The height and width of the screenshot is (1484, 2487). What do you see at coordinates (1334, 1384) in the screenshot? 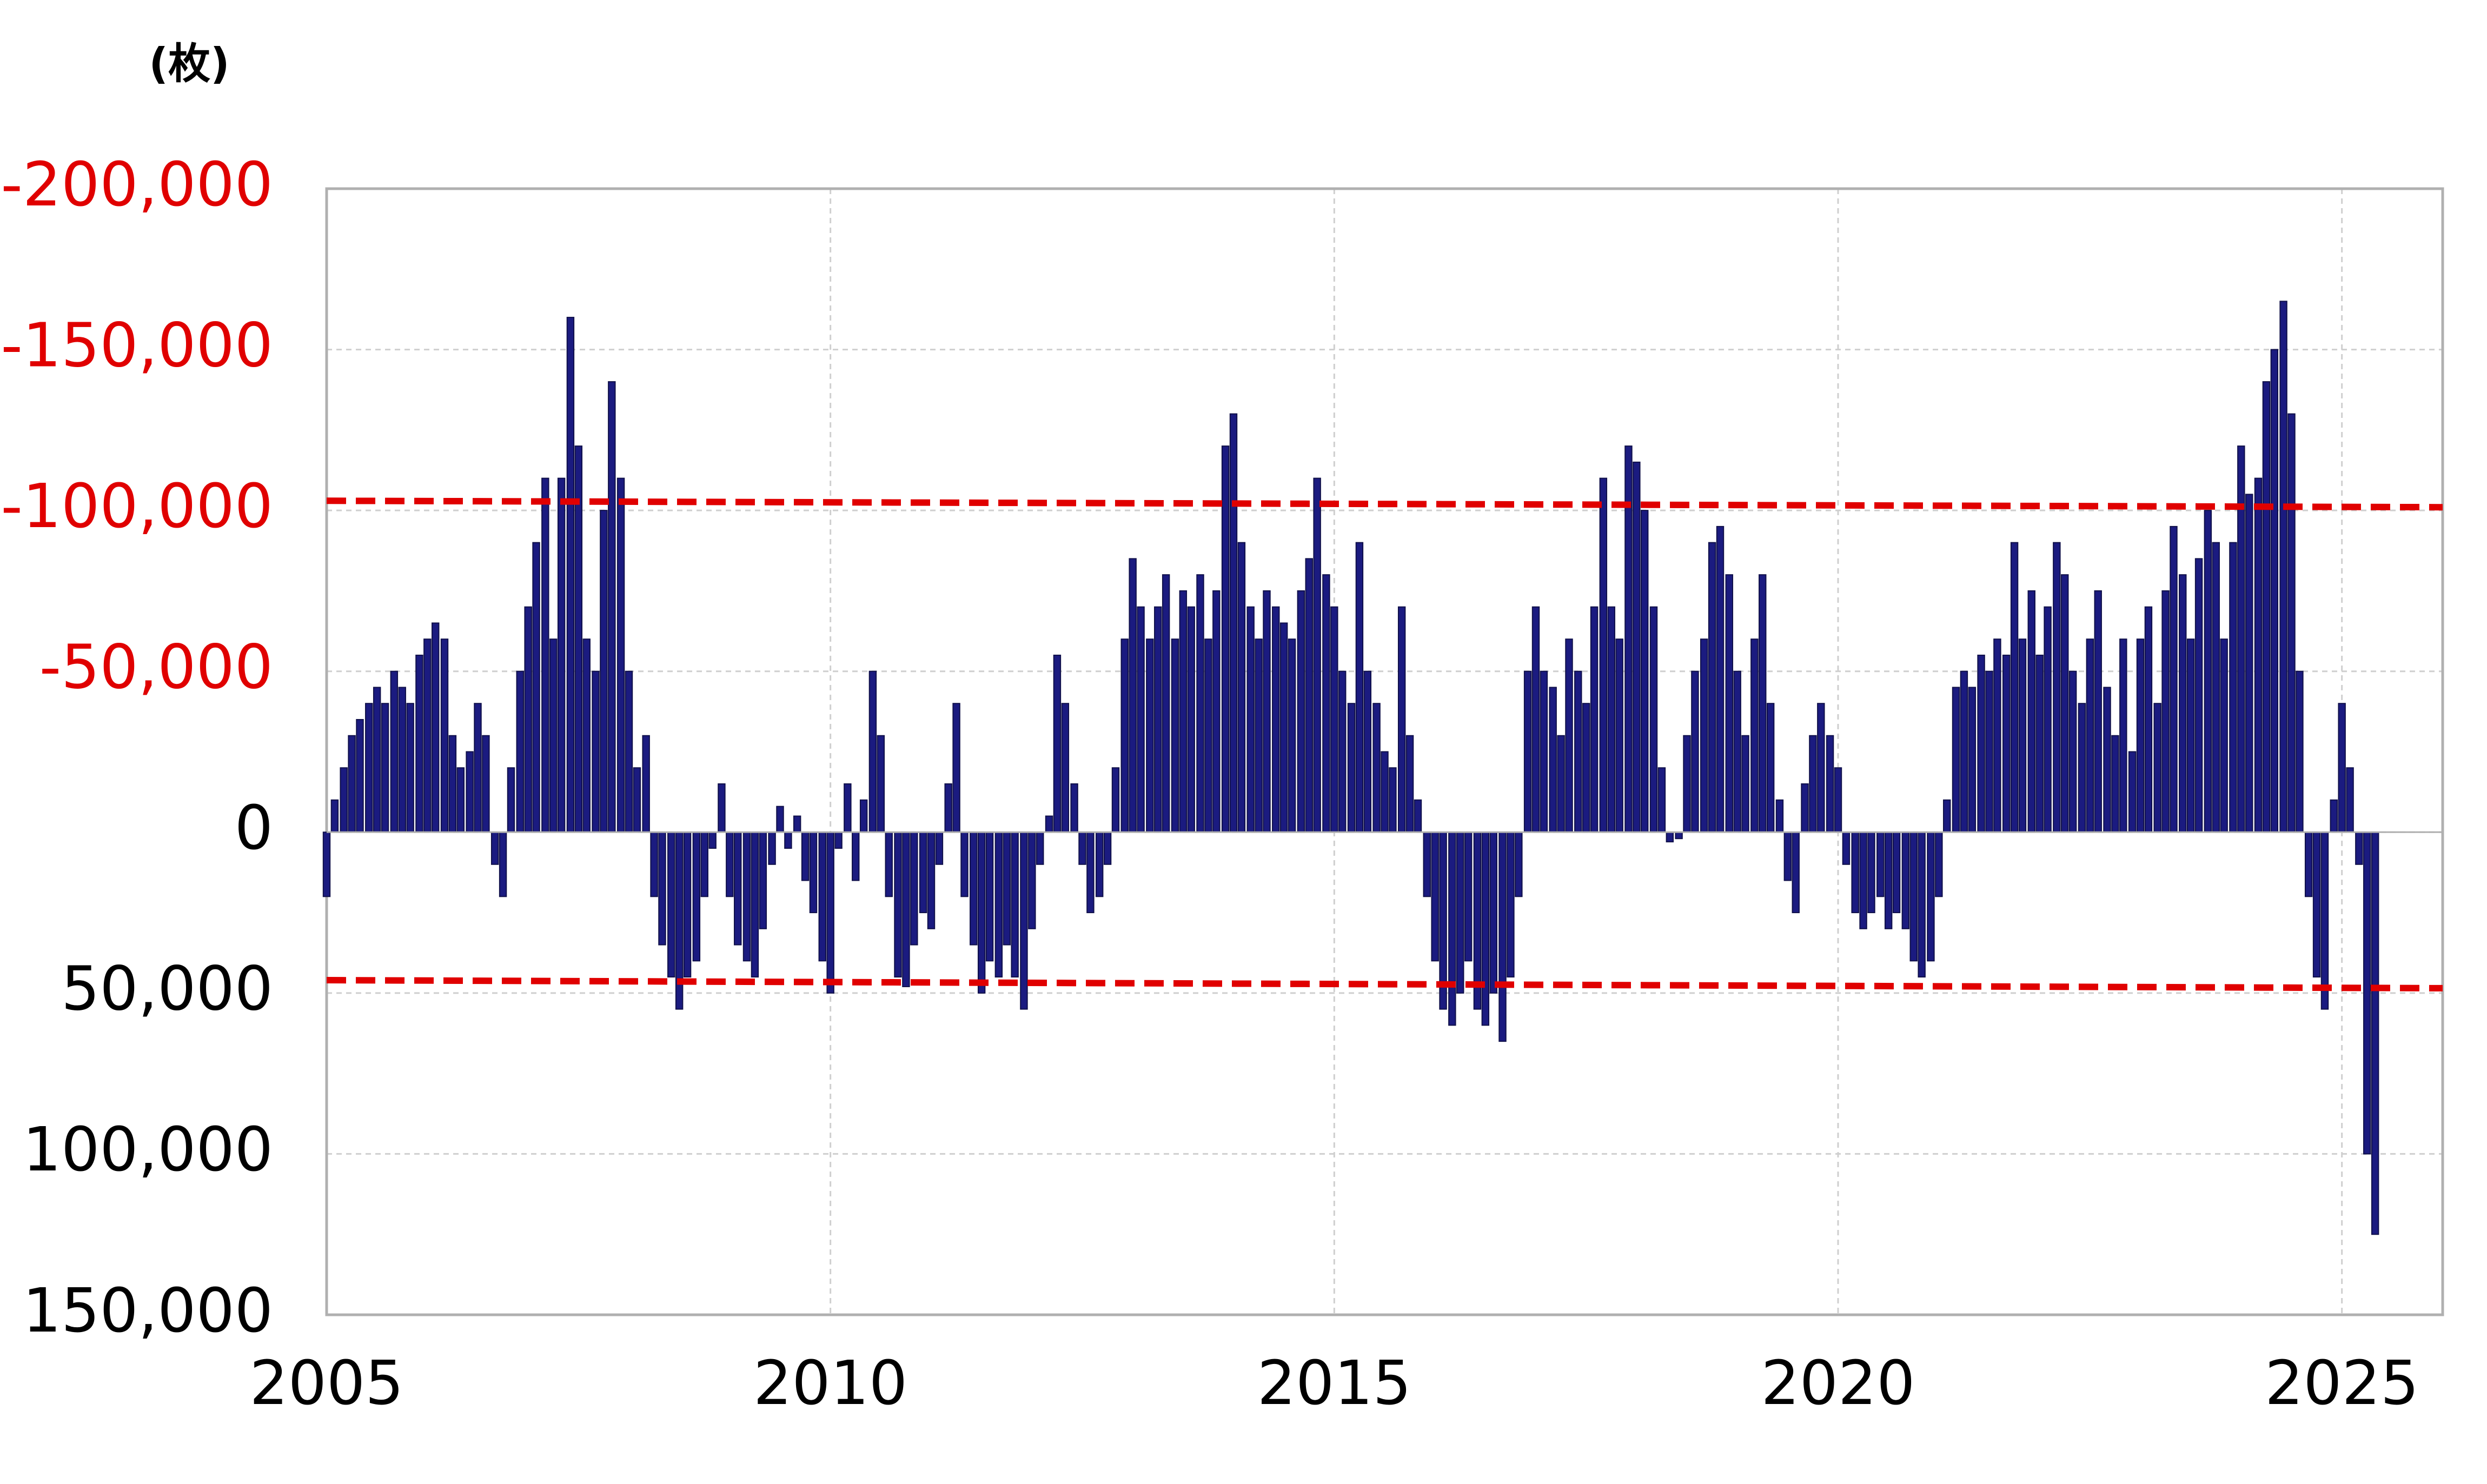
I see `x-tick-label: 2015` at bounding box center [1334, 1384].